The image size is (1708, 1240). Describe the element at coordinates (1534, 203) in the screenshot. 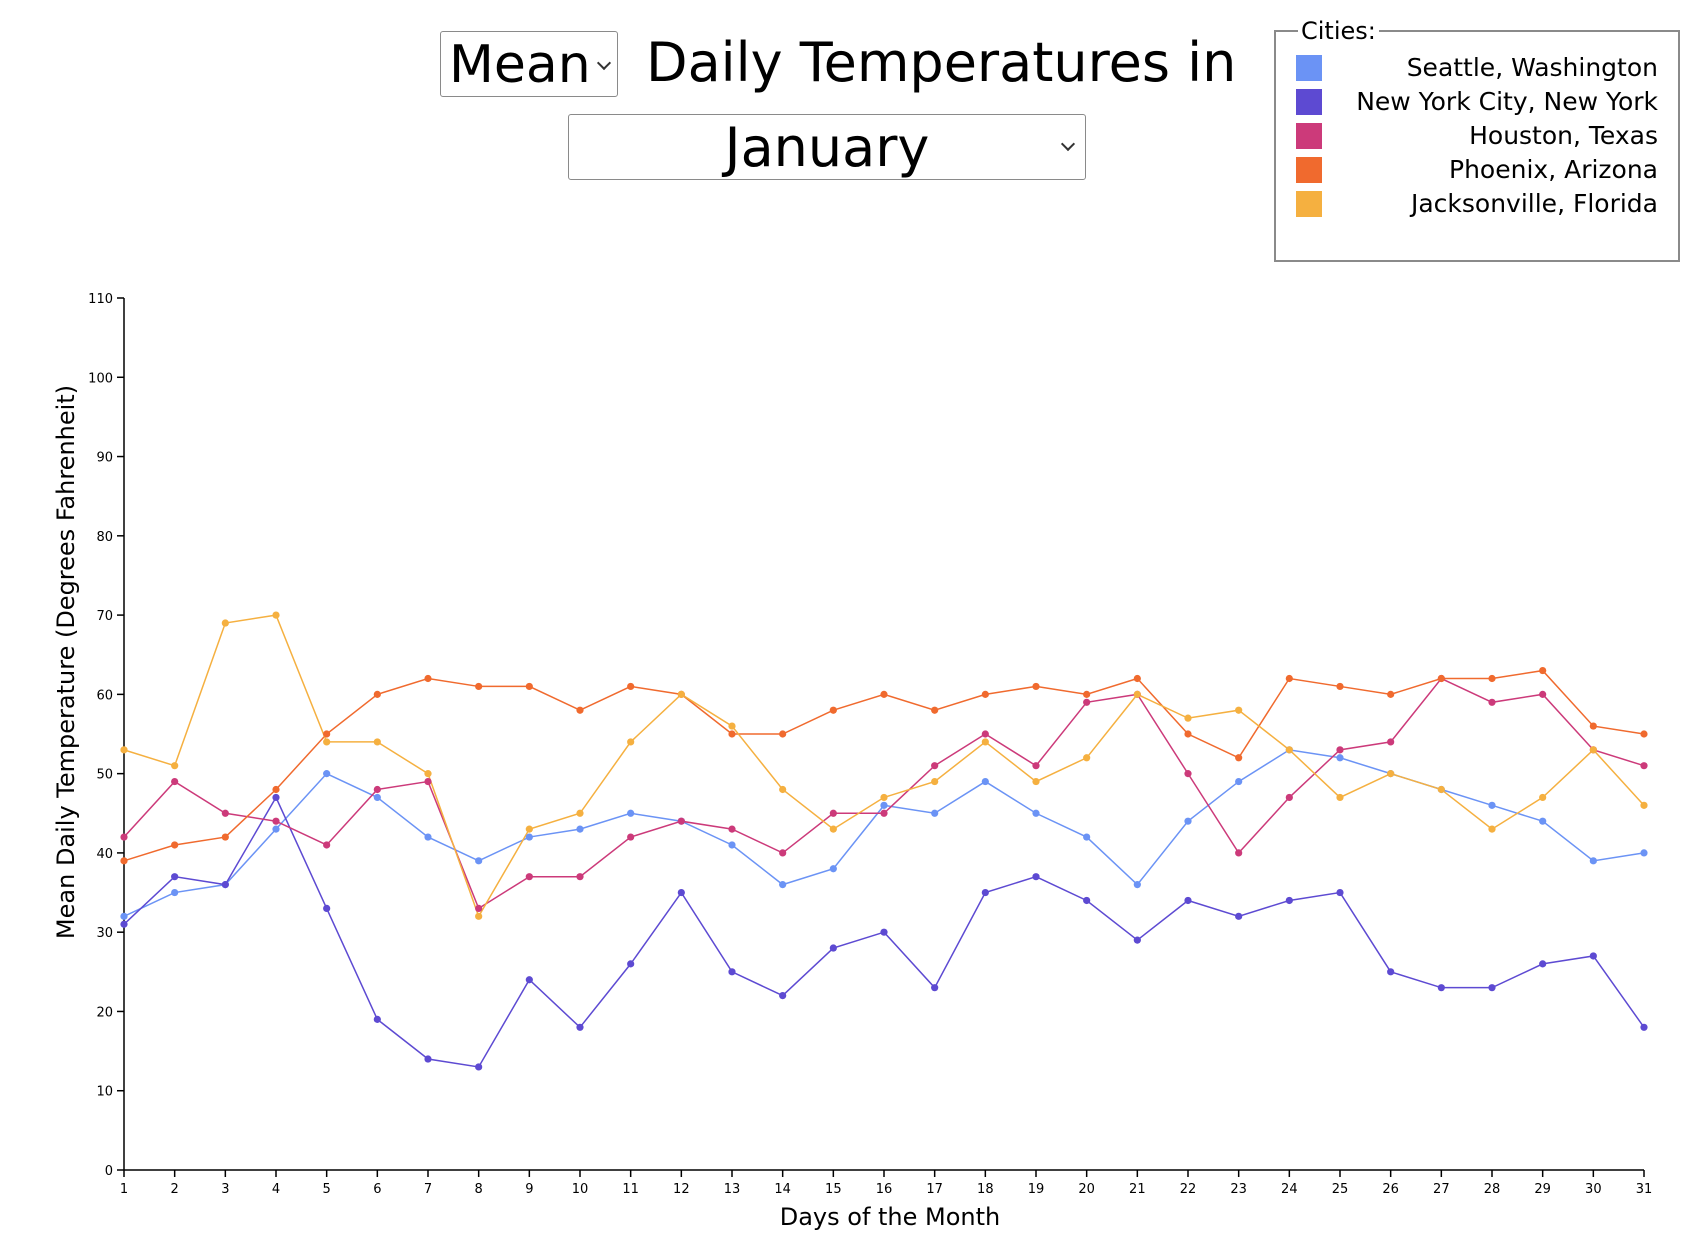

I see `legend-label: Jacksonville, Florida` at that location.